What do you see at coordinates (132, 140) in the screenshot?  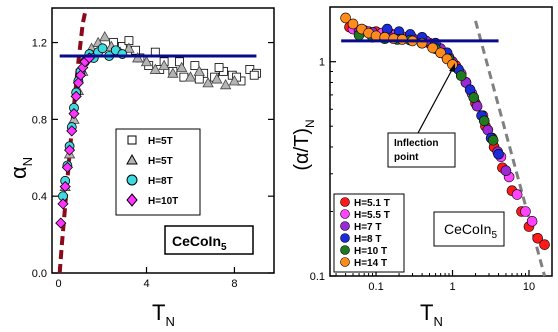 I see `legend-marker-square` at bounding box center [132, 140].